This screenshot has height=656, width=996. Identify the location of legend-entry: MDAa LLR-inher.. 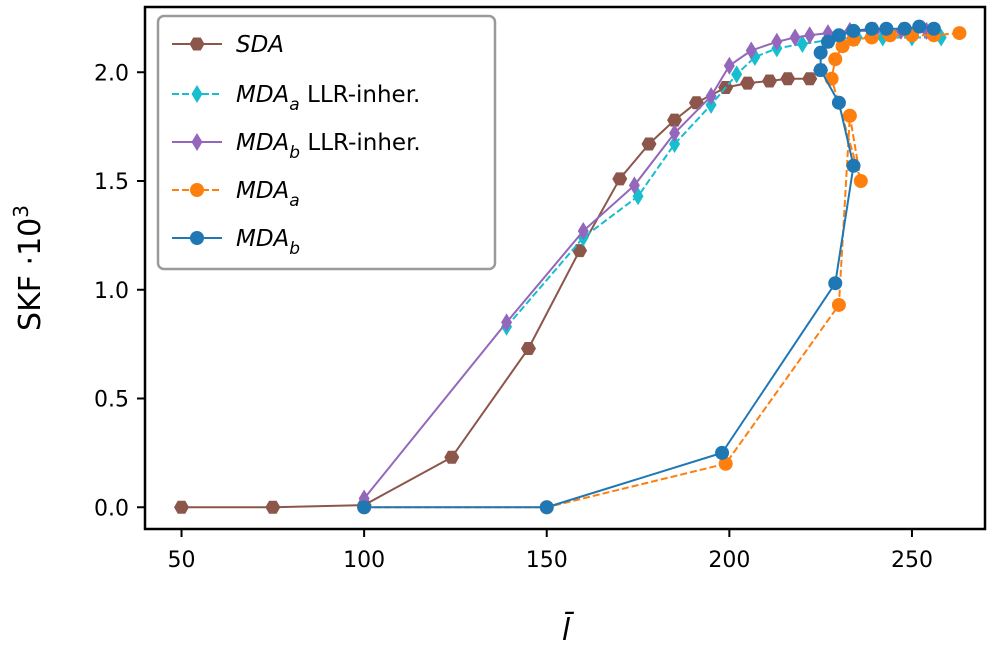
(296, 98).